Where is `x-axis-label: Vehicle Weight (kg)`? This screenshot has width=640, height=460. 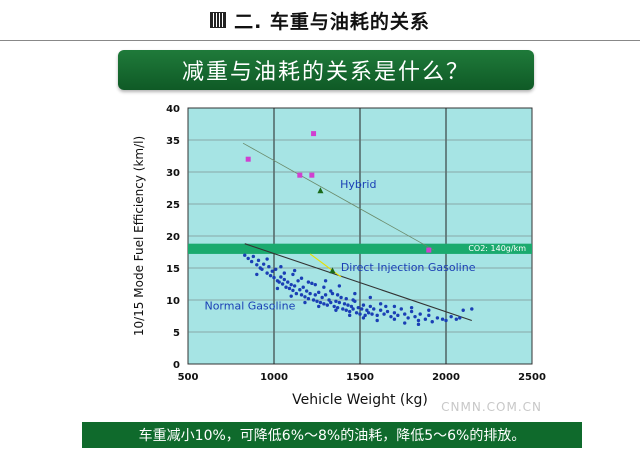 x-axis-label: Vehicle Weight (kg) is located at coordinates (360, 400).